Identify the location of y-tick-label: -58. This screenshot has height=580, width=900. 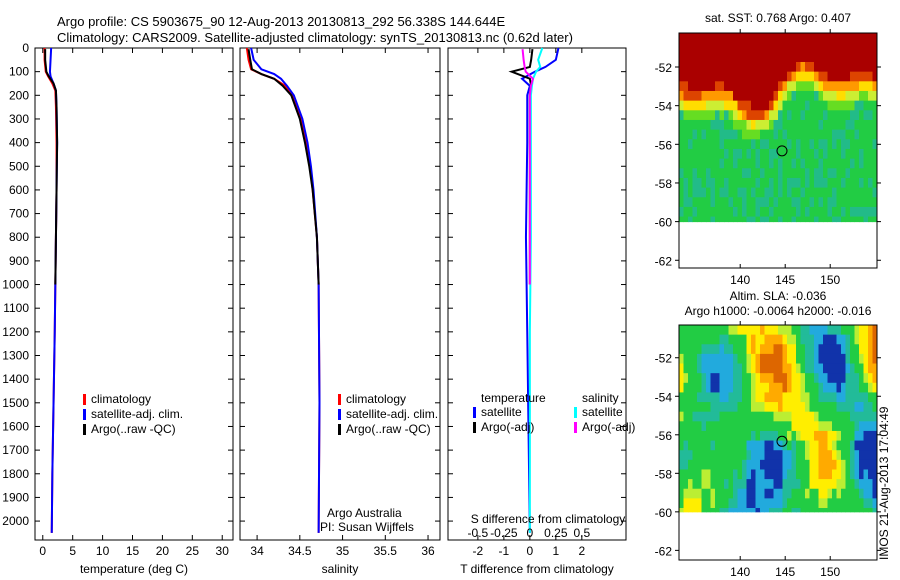
(664, 474).